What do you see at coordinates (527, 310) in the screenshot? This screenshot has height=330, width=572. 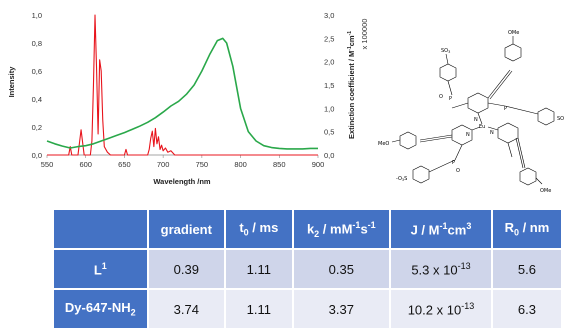 I see `table-cell: 6.3` at bounding box center [527, 310].